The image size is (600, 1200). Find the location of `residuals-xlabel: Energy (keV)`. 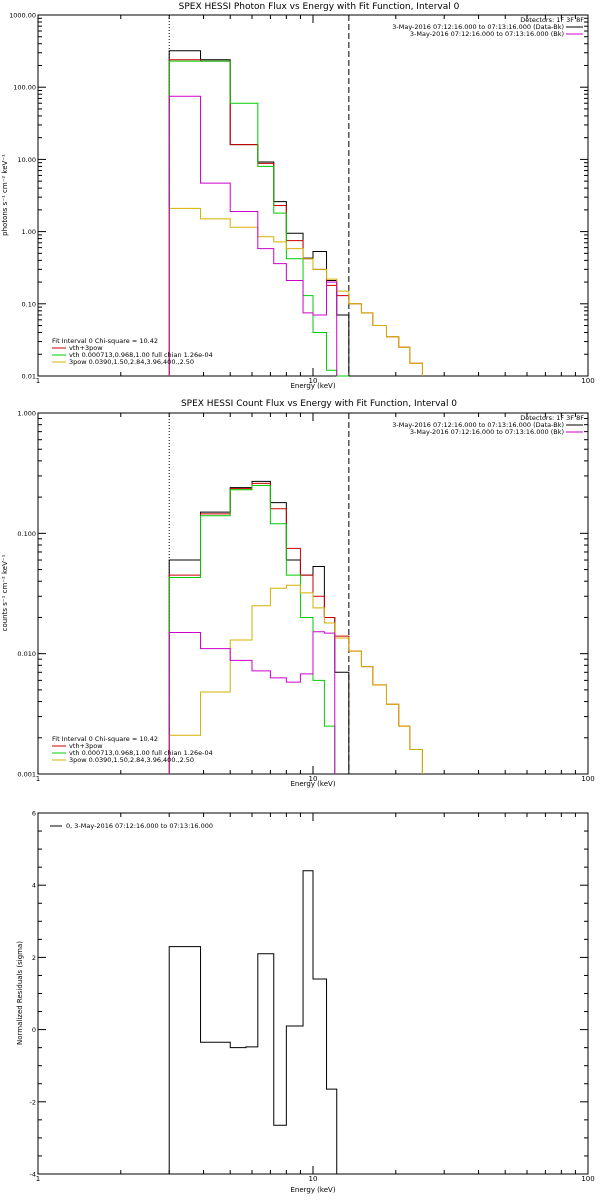

residuals-xlabel: Energy (keV) is located at coordinates (312, 1190).